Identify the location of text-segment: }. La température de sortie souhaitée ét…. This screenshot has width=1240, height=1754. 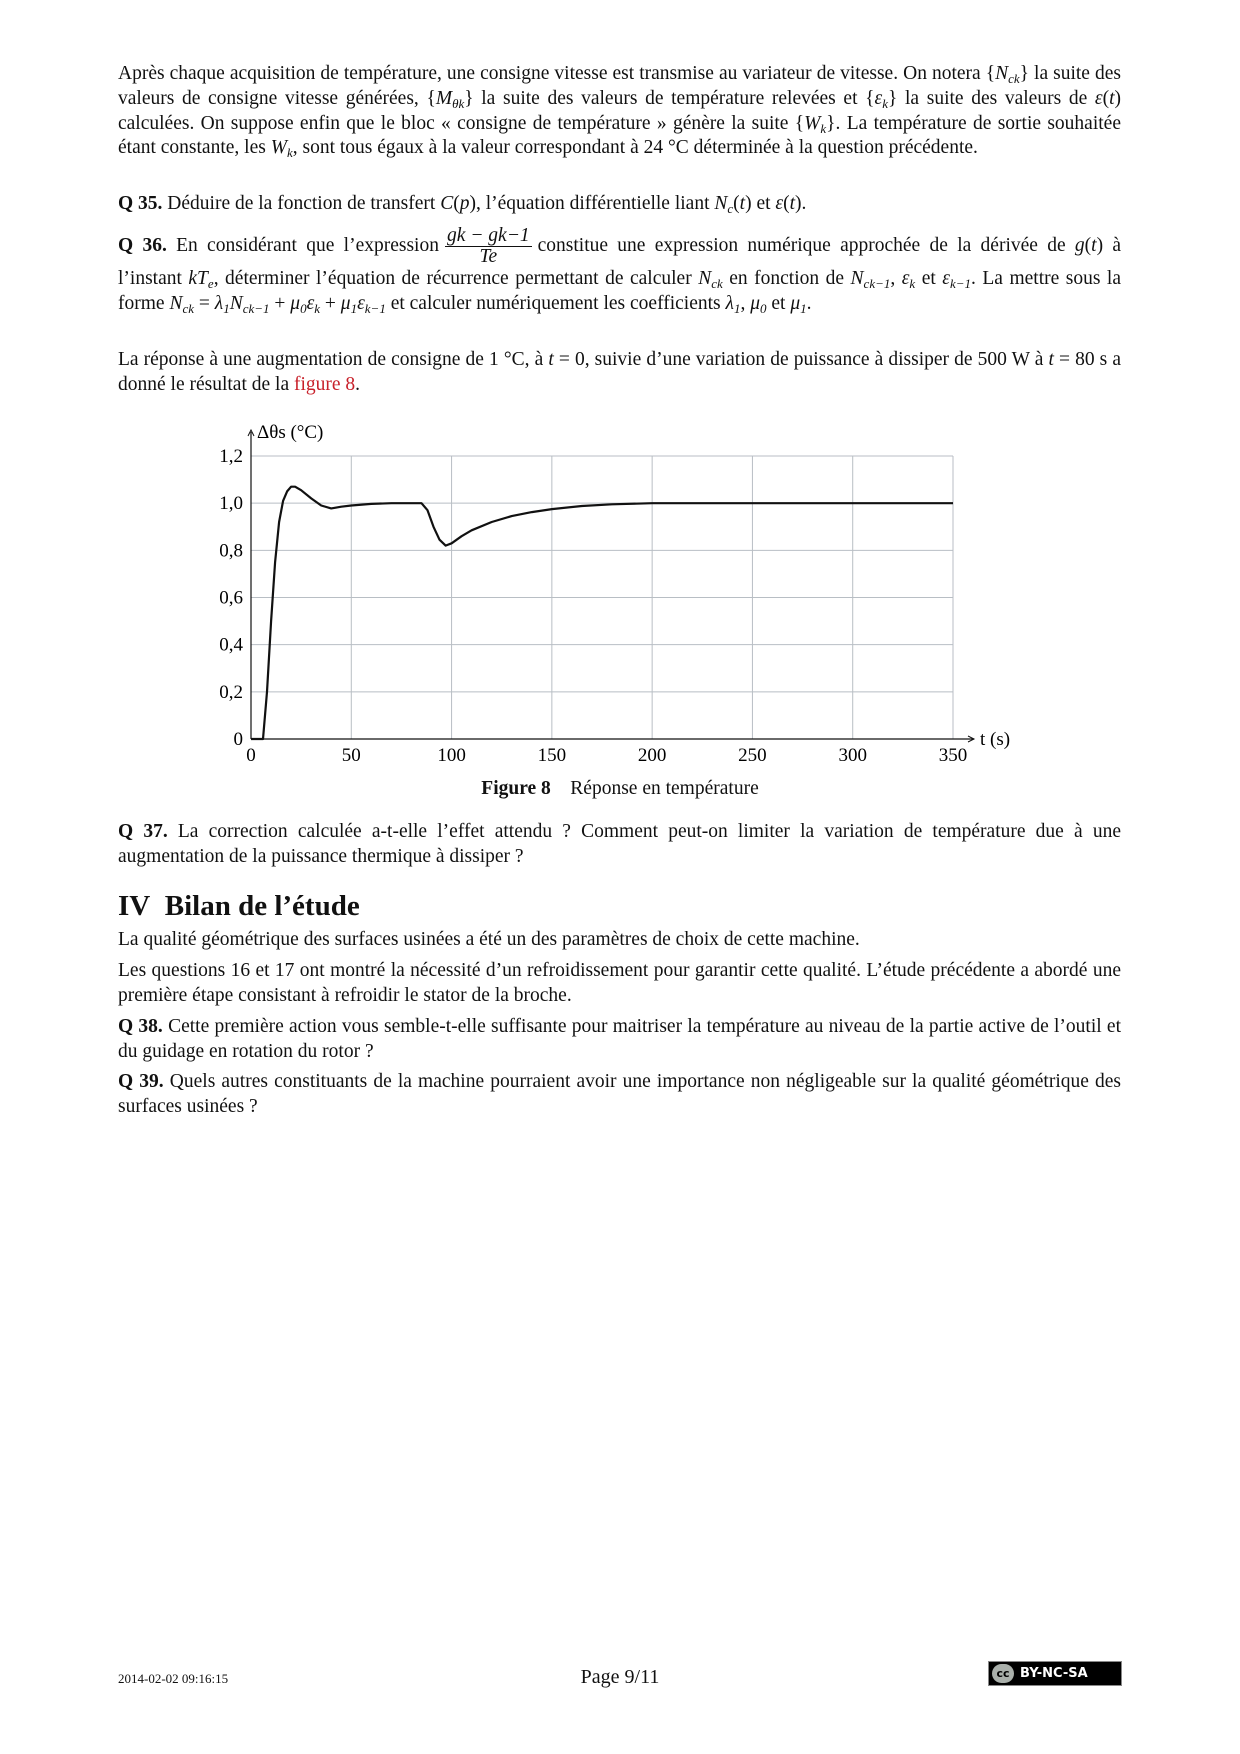
(619, 135).